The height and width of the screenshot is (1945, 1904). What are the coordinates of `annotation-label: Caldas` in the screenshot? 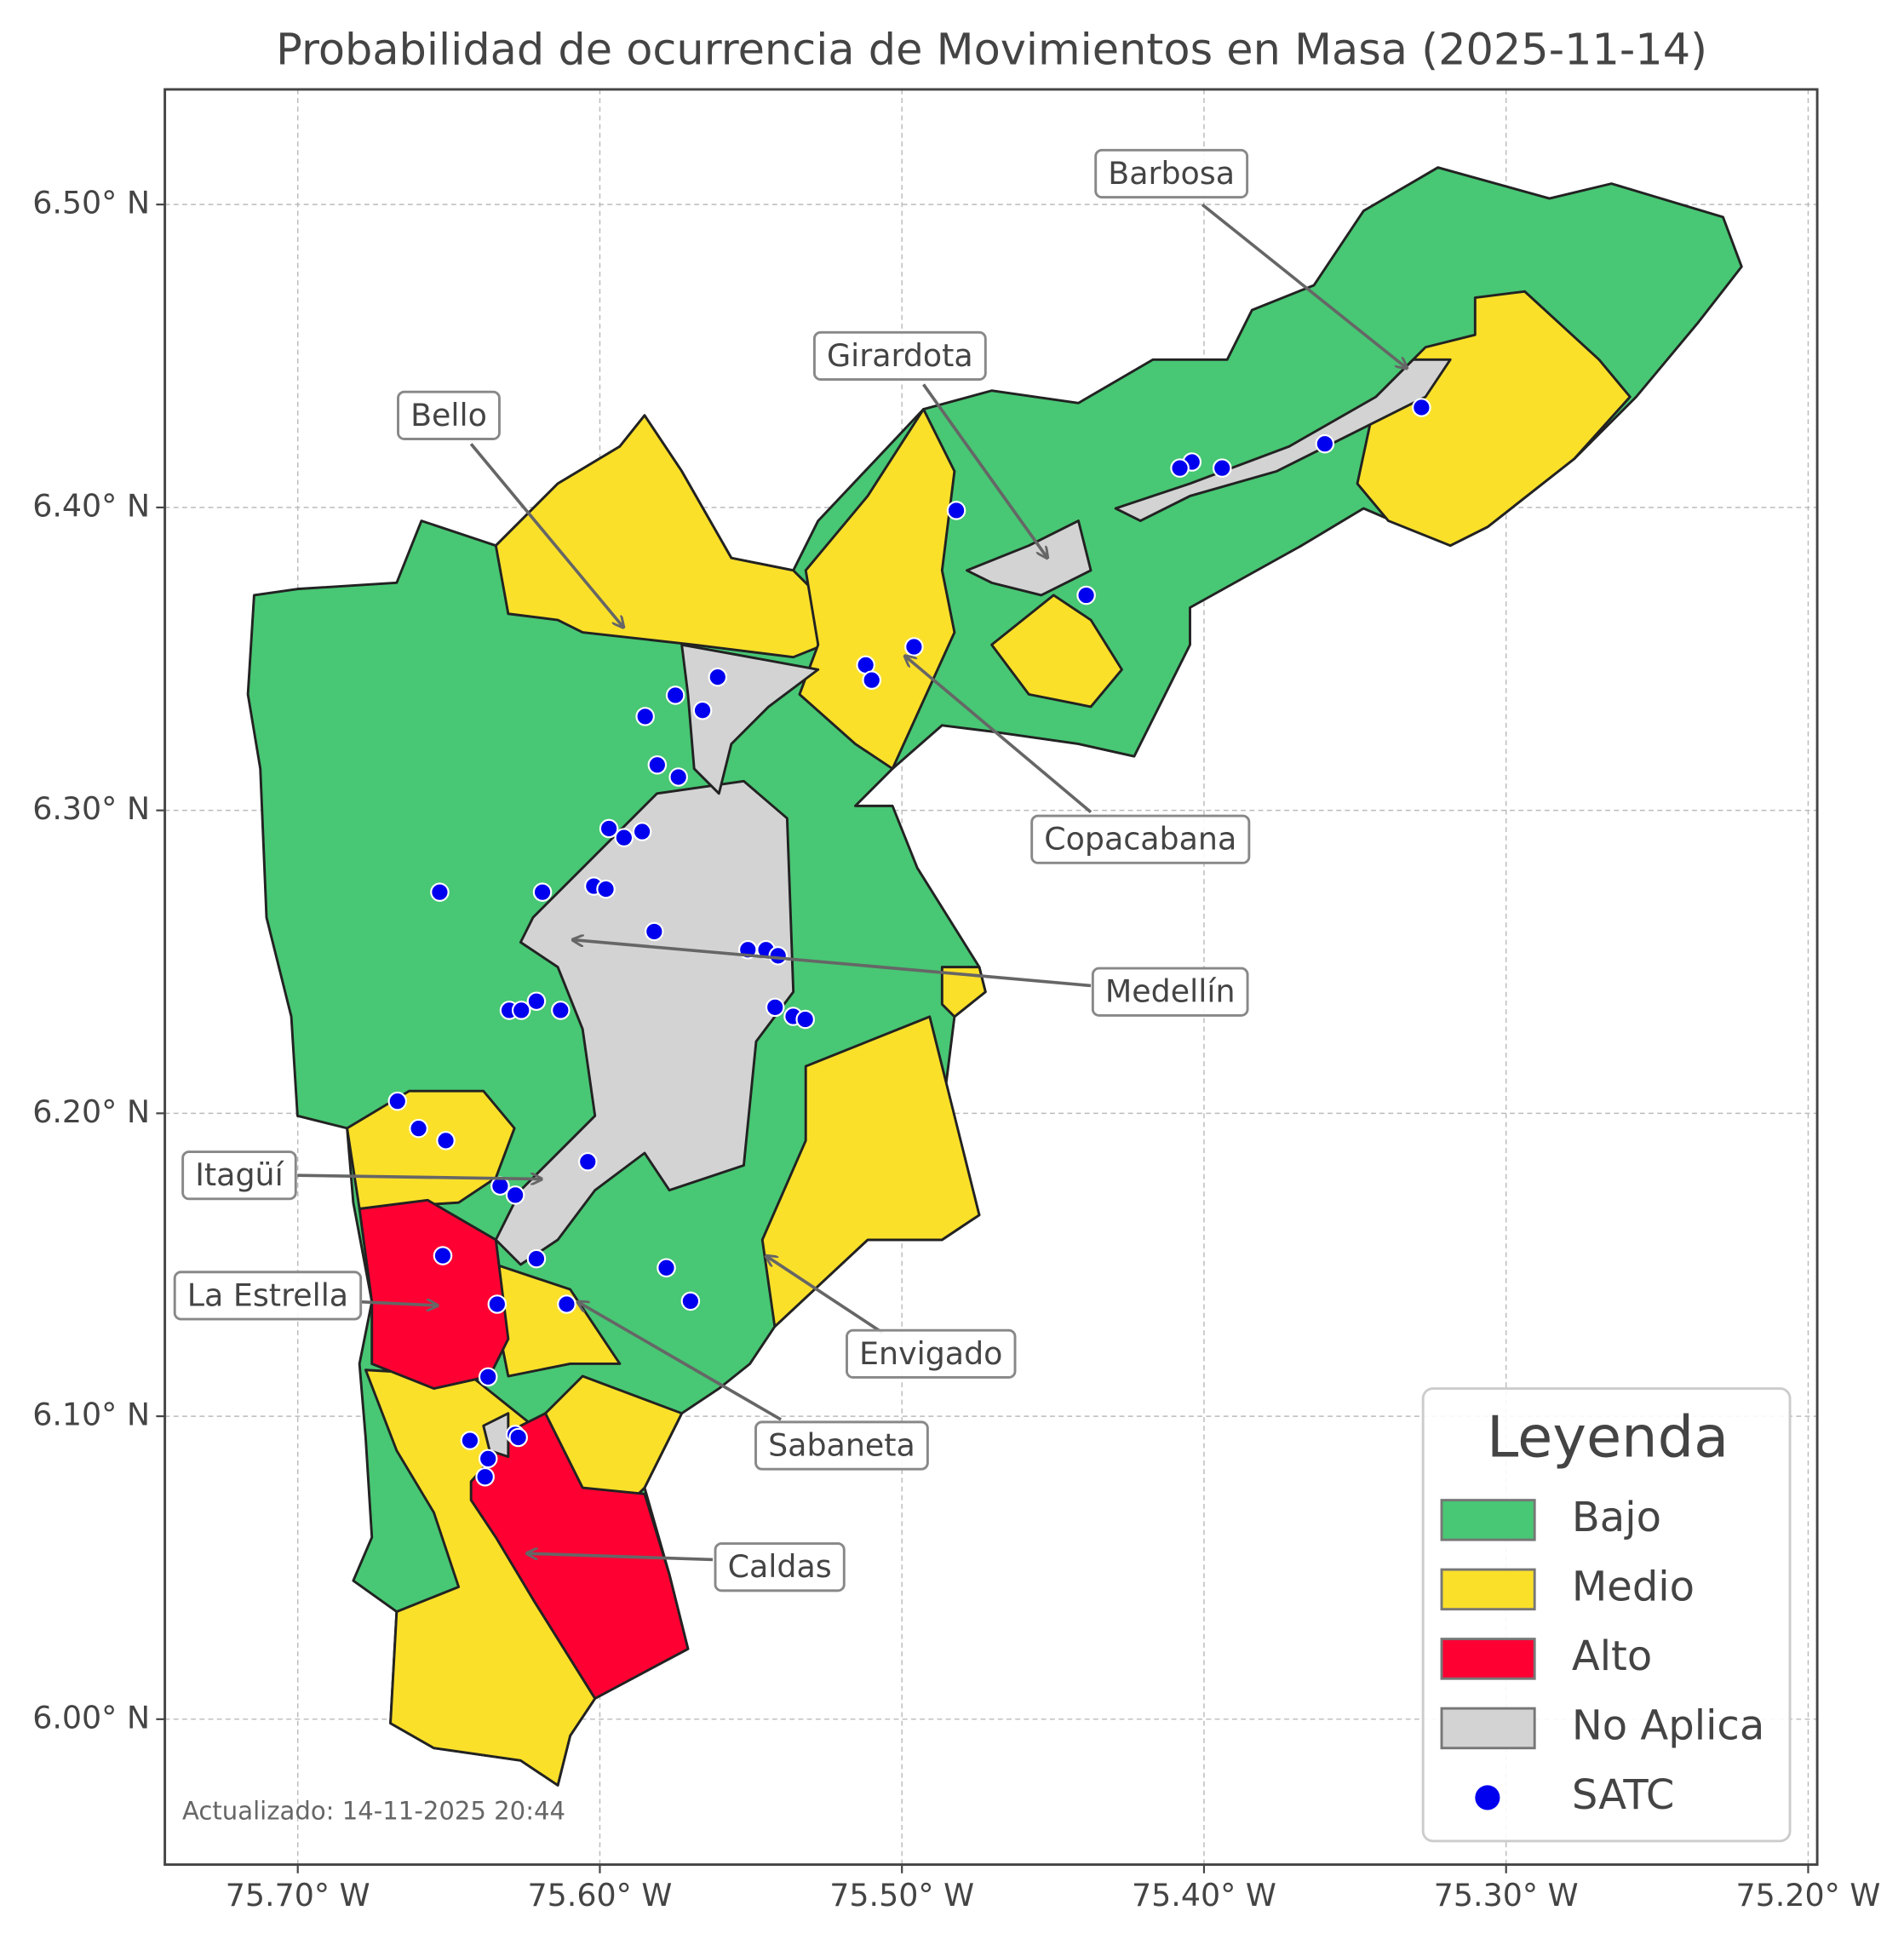 It's located at (780, 1566).